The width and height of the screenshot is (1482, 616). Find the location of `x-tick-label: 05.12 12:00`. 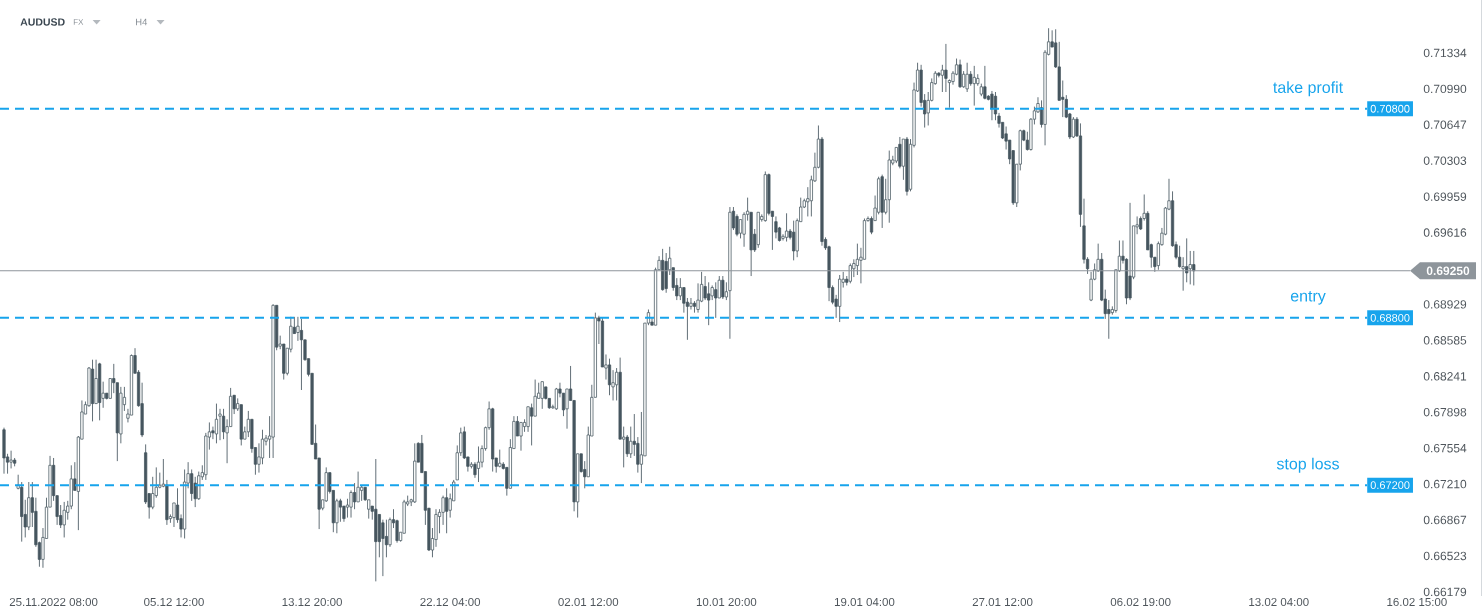

x-tick-label: 05.12 12:00 is located at coordinates (174, 602).